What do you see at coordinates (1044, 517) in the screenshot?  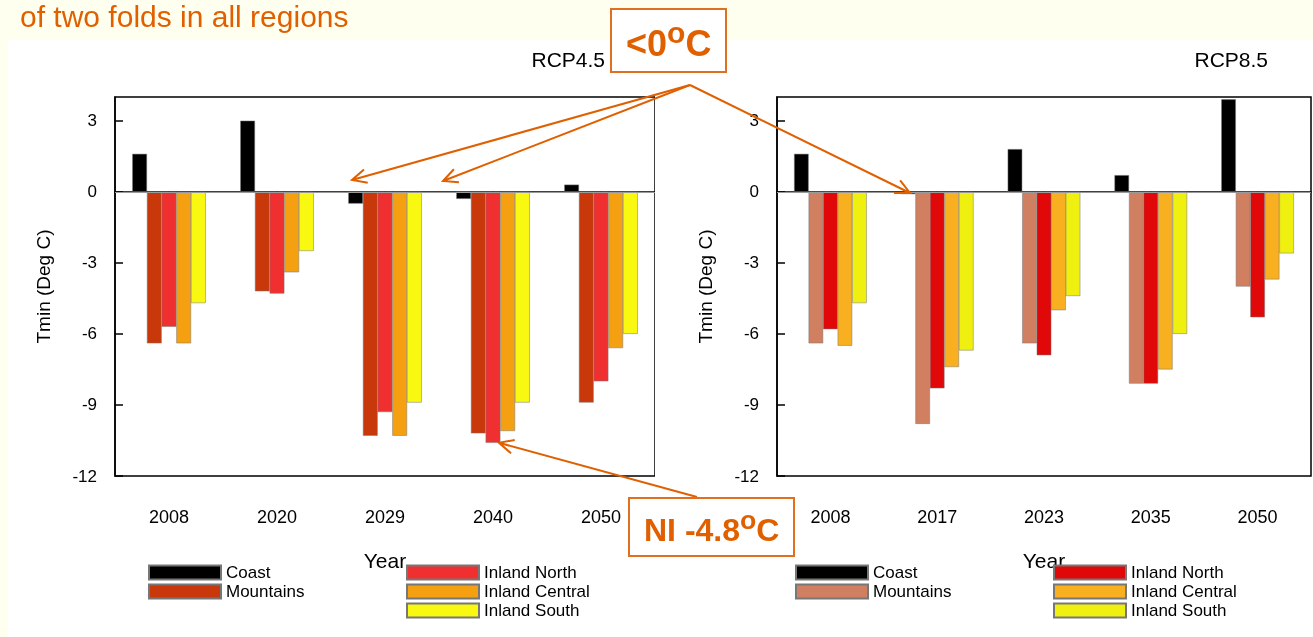 I see `x-tick-label: 2023` at bounding box center [1044, 517].